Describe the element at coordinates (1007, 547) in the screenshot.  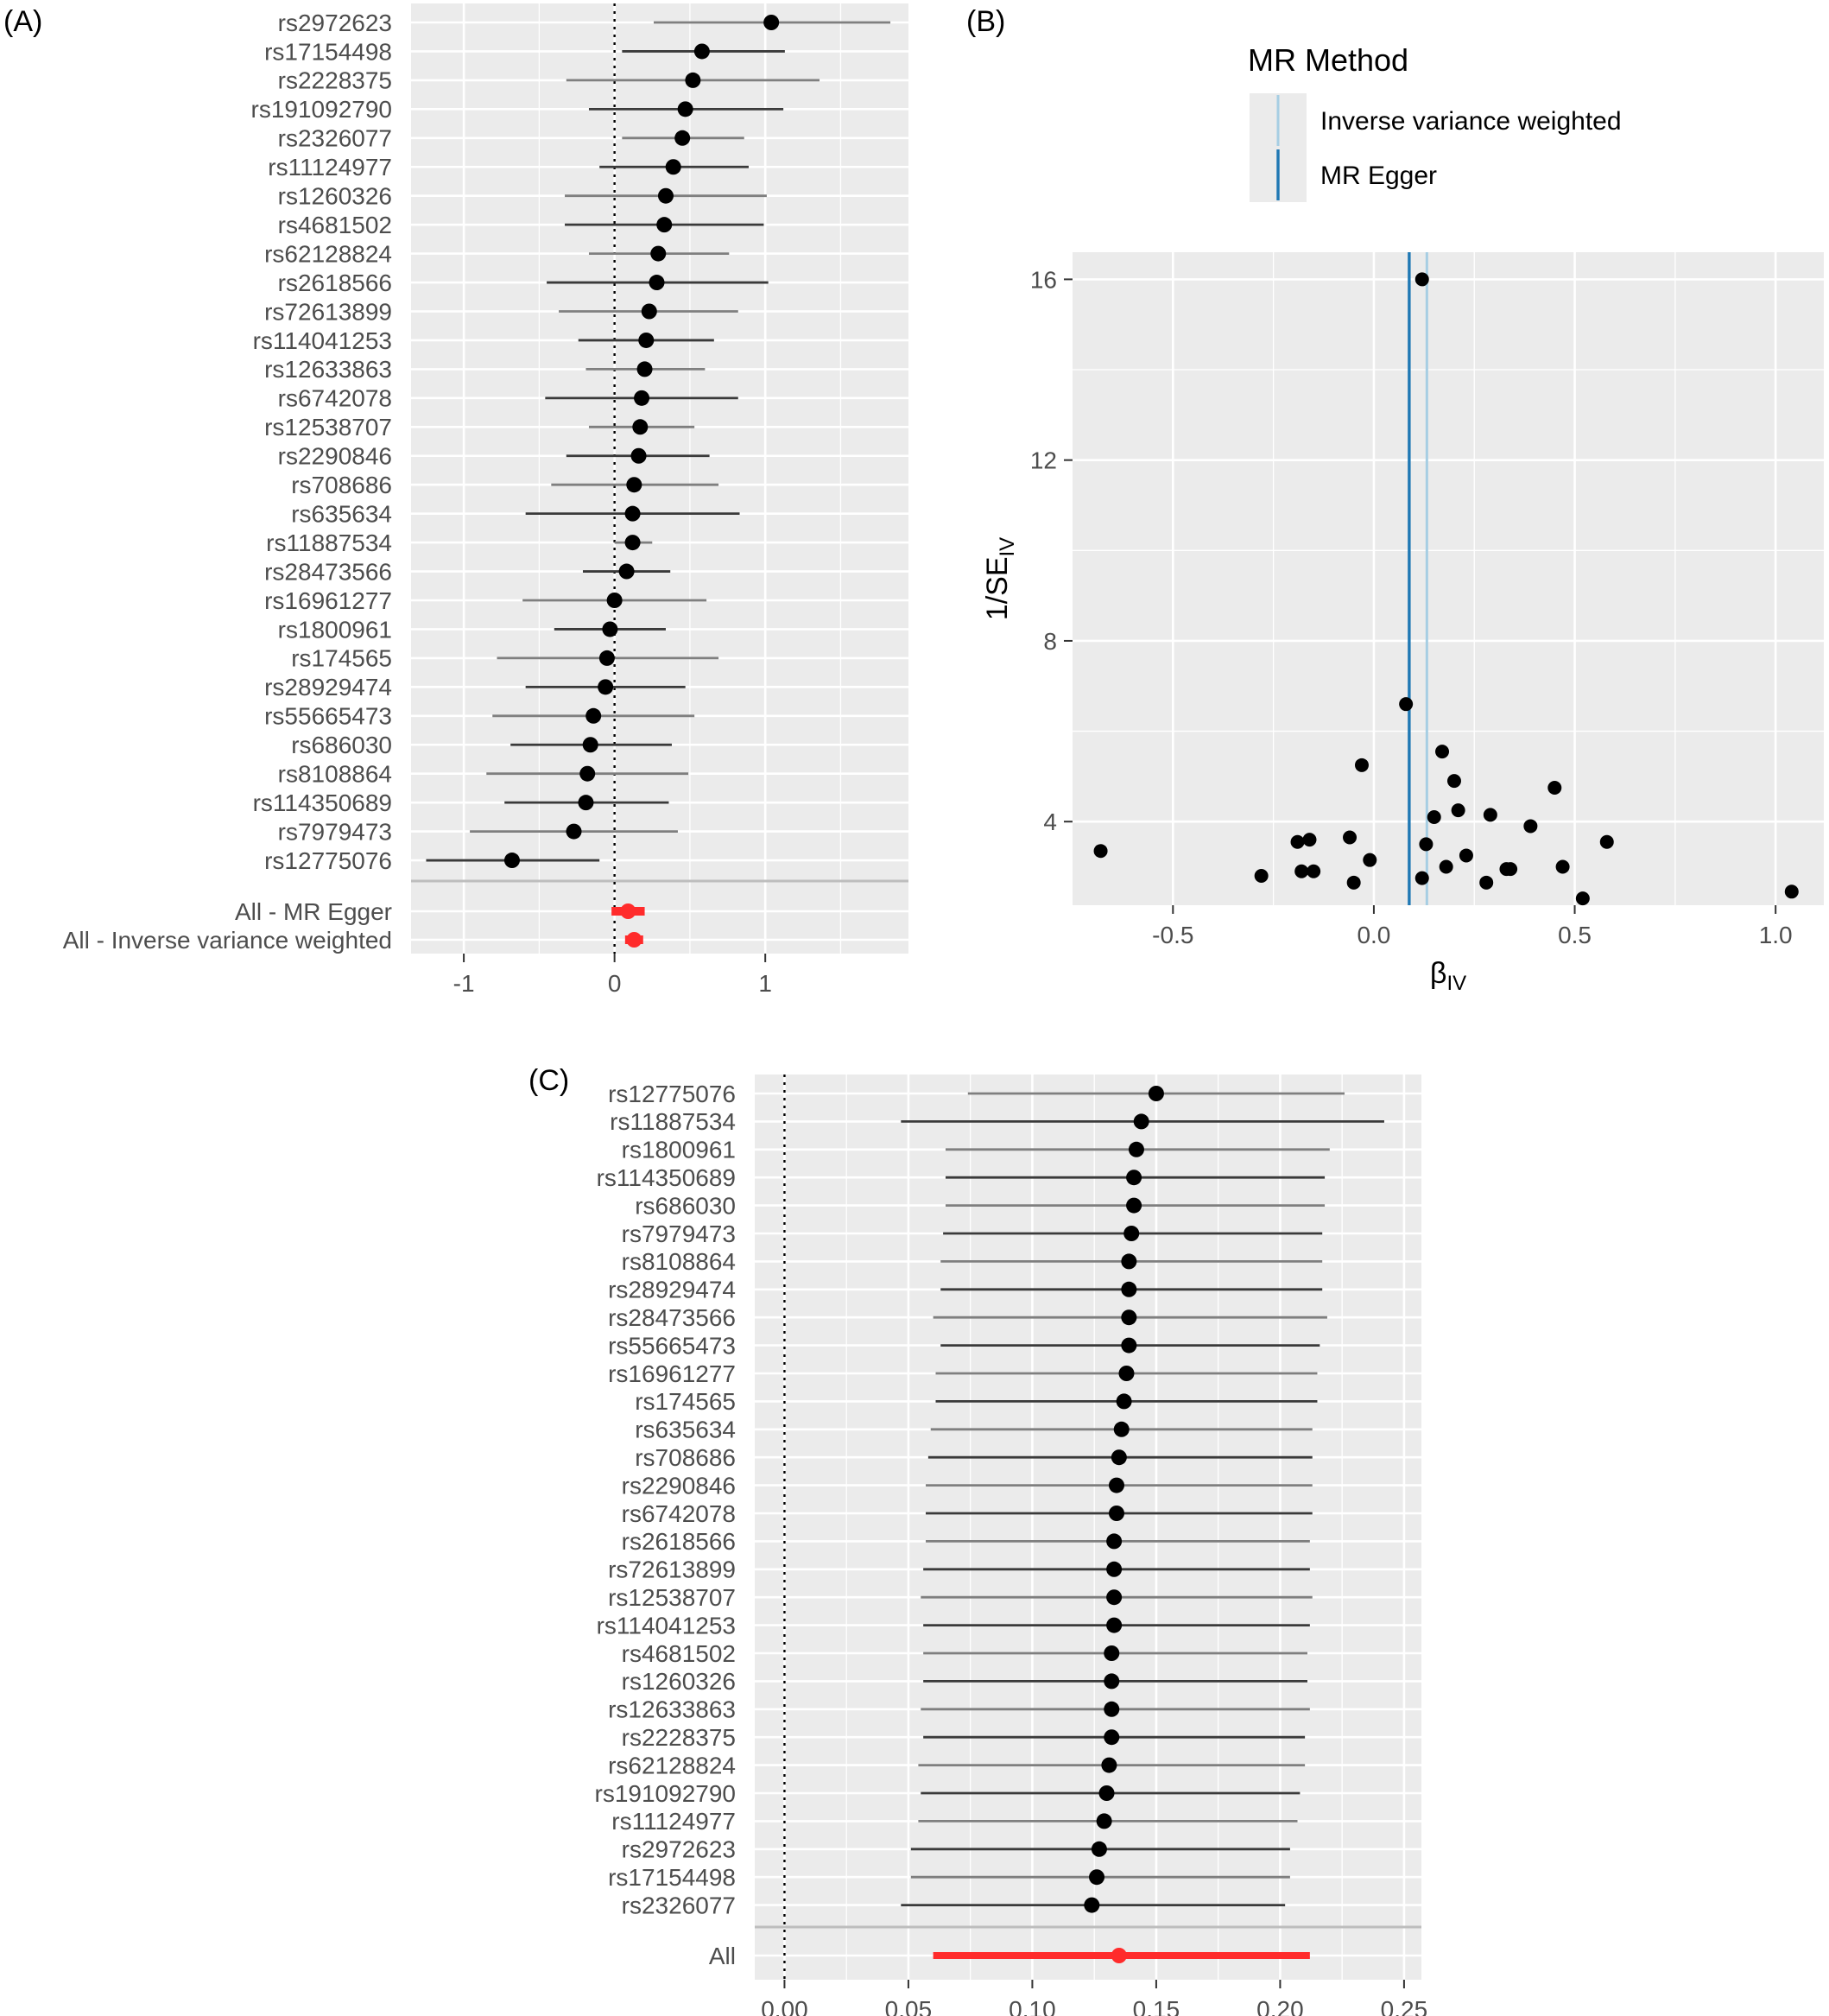
I see `y-axis-title-subscript: IV` at that location.